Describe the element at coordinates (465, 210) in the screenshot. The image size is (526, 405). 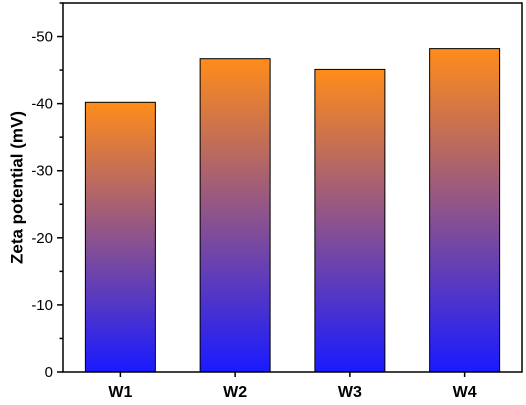
I see `bar-w4` at that location.